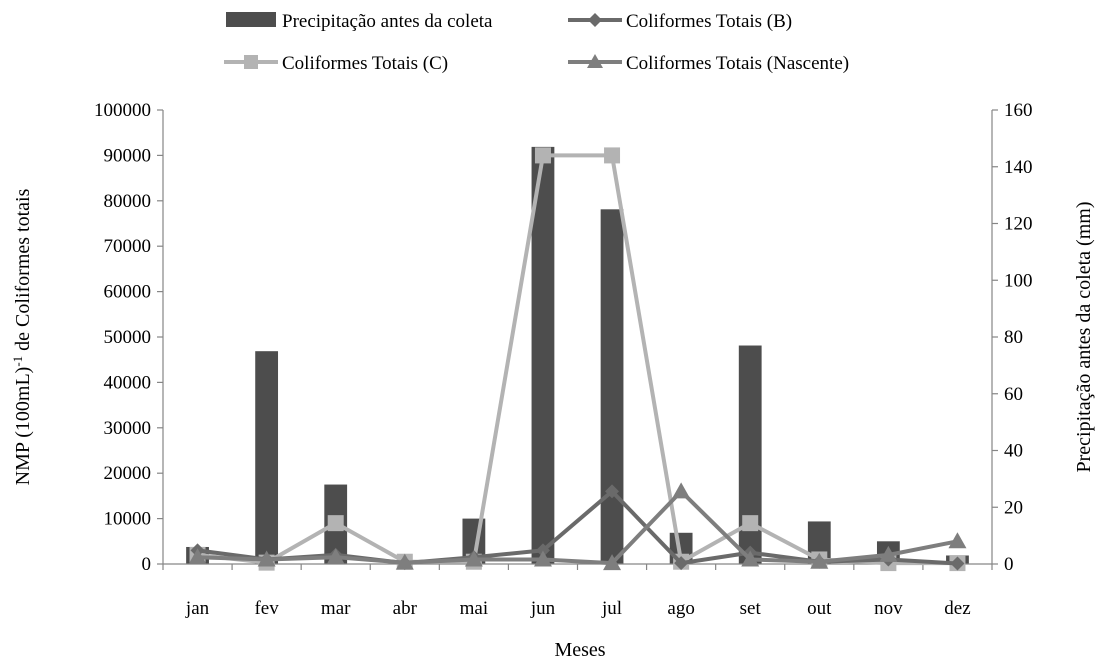  I want to click on x-tick-label-mai: mai, so click(474, 608).